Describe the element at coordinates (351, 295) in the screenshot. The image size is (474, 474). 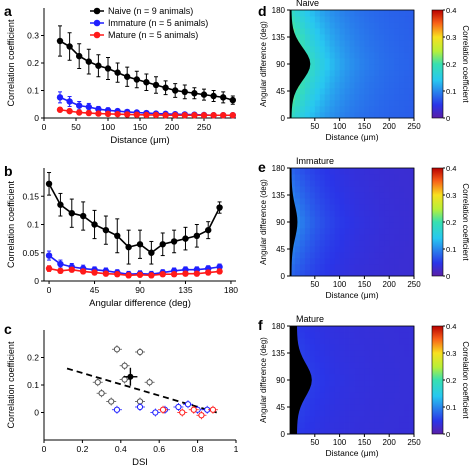
I see `x-axis-label: Distance (μm)` at that location.